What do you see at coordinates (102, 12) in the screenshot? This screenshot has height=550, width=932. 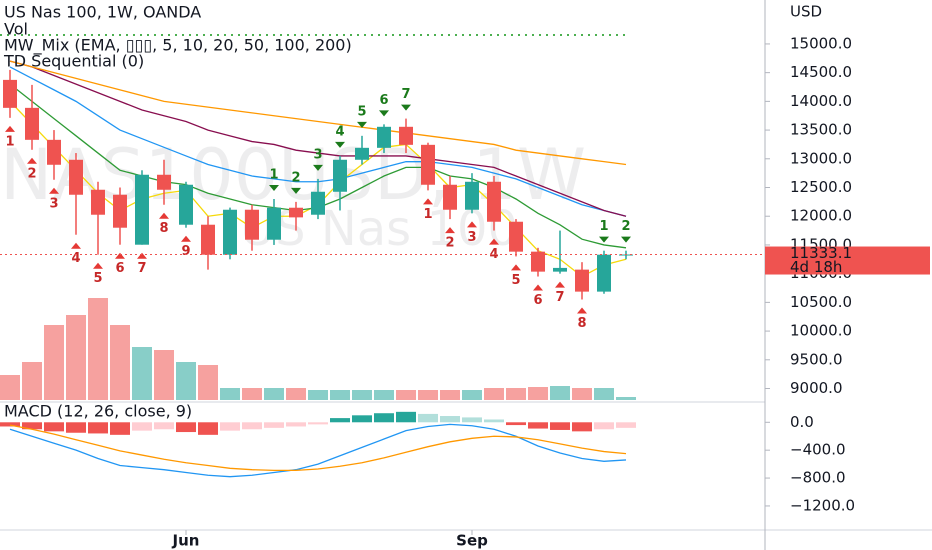 I see `chart-title: US Nas 100, 1W, OANDA` at bounding box center [102, 12].